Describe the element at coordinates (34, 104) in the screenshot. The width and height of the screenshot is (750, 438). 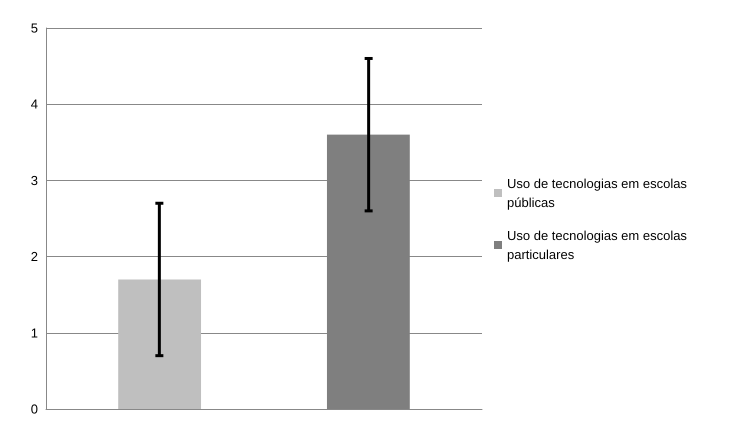
I see `y-tick-label: 4` at that location.